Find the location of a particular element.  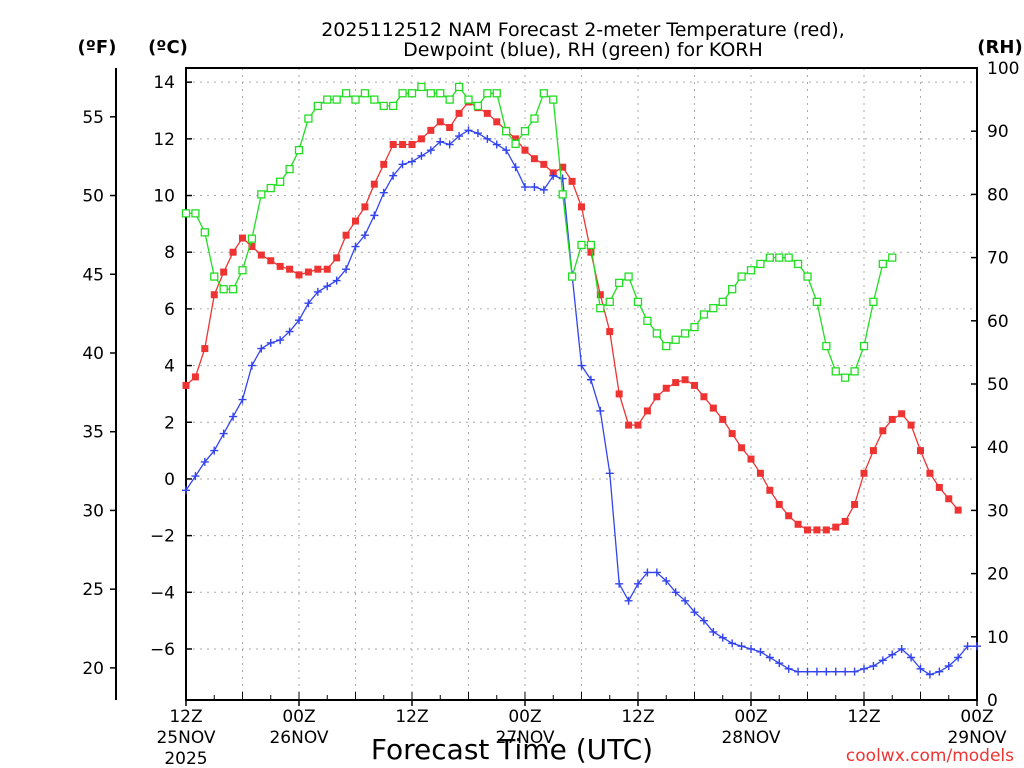

rh-tick-label: 50 is located at coordinates (998, 385).